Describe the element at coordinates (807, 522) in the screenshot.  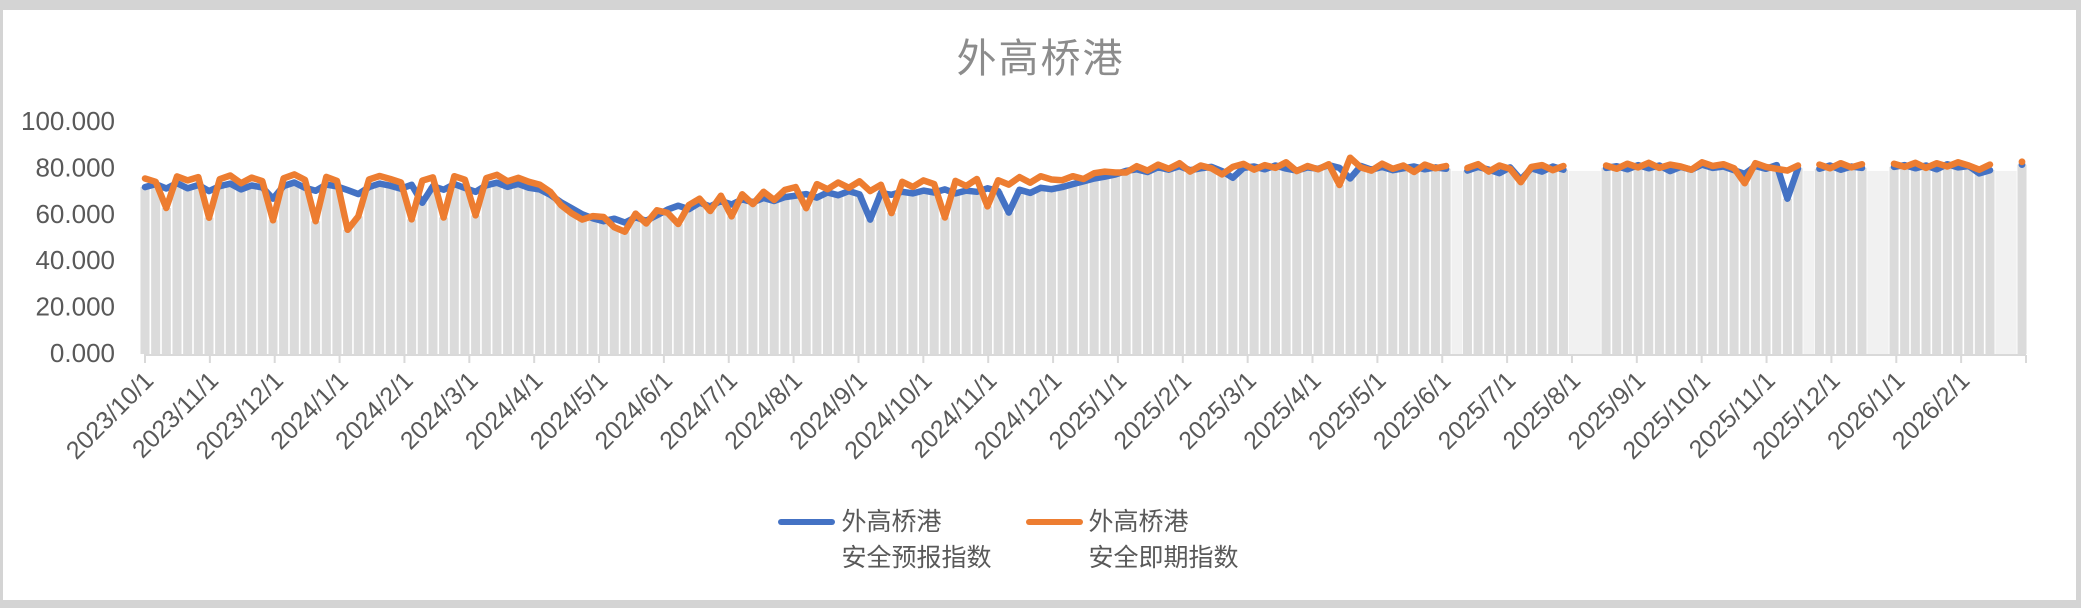
I see `forecast-line-swatch` at that location.